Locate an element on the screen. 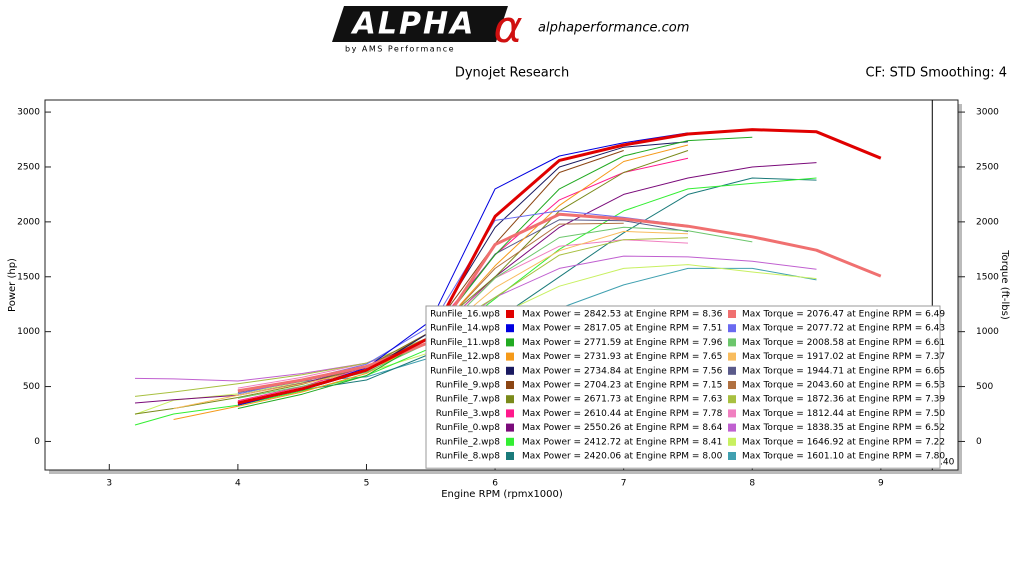 This screenshot has width=1024, height=576. legend-run: RunFile_10.wp8 is located at coordinates (465, 371).